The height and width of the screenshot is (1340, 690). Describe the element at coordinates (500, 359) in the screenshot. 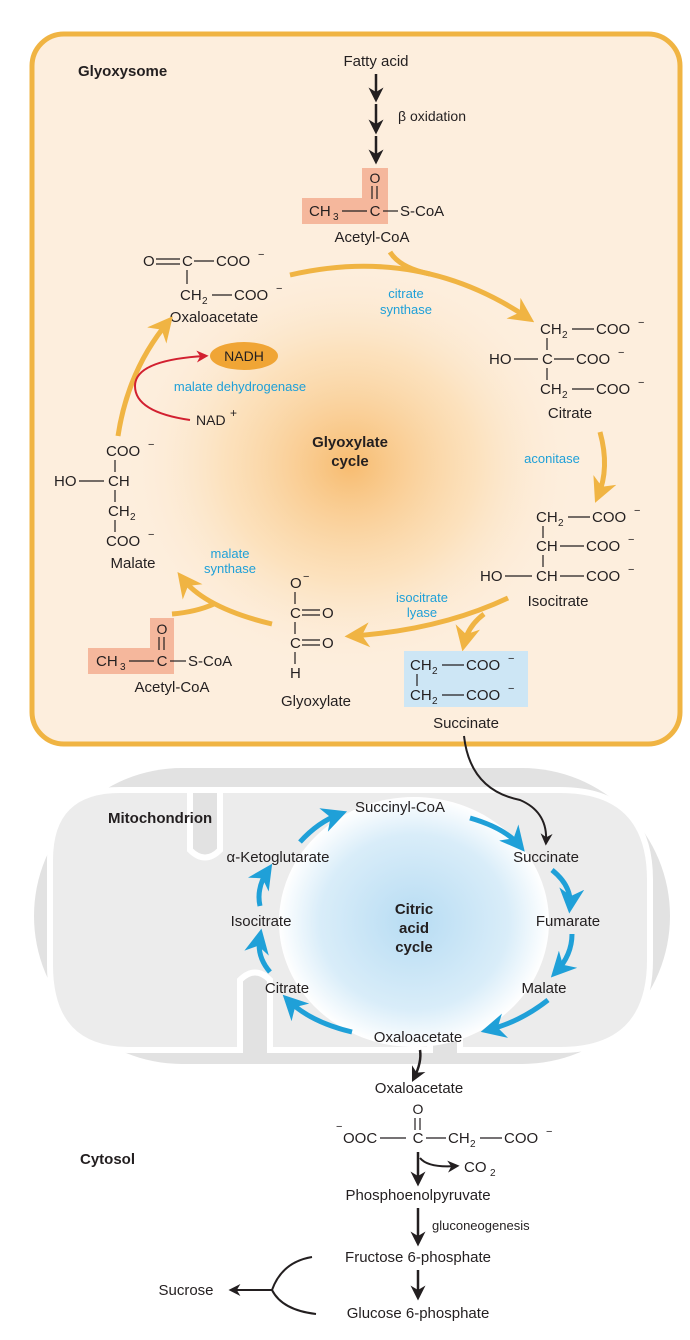

I see `svg-text: HO` at that location.